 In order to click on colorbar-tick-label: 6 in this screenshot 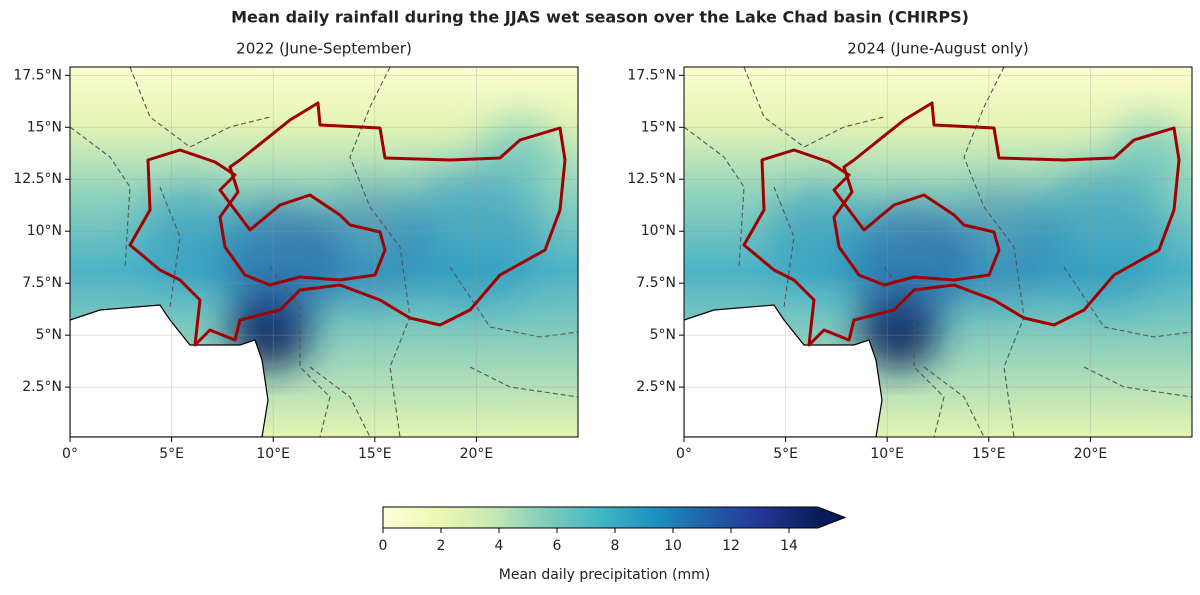, I will do `click(557, 546)`.